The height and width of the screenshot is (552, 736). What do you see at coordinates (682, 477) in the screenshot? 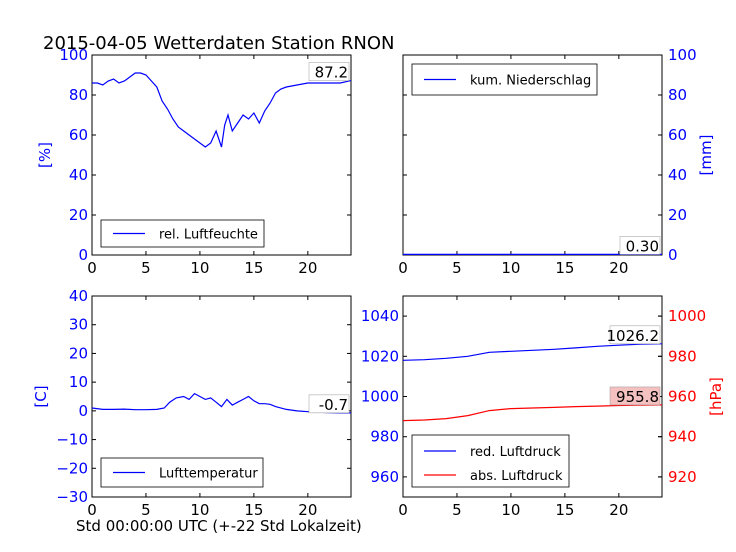
I see `y-right-tick-label: 920` at bounding box center [682, 477].